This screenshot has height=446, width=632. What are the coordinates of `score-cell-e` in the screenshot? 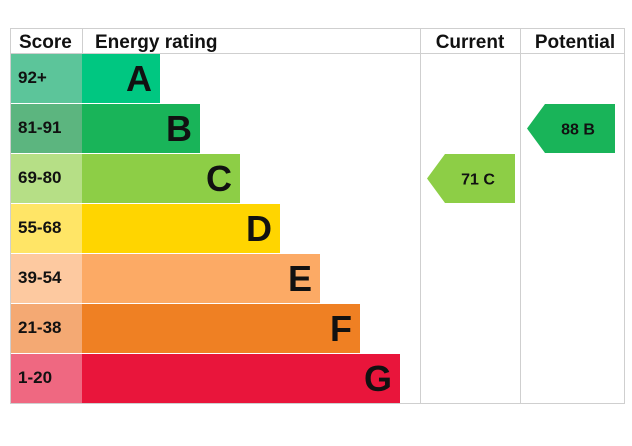 It's located at (46, 278).